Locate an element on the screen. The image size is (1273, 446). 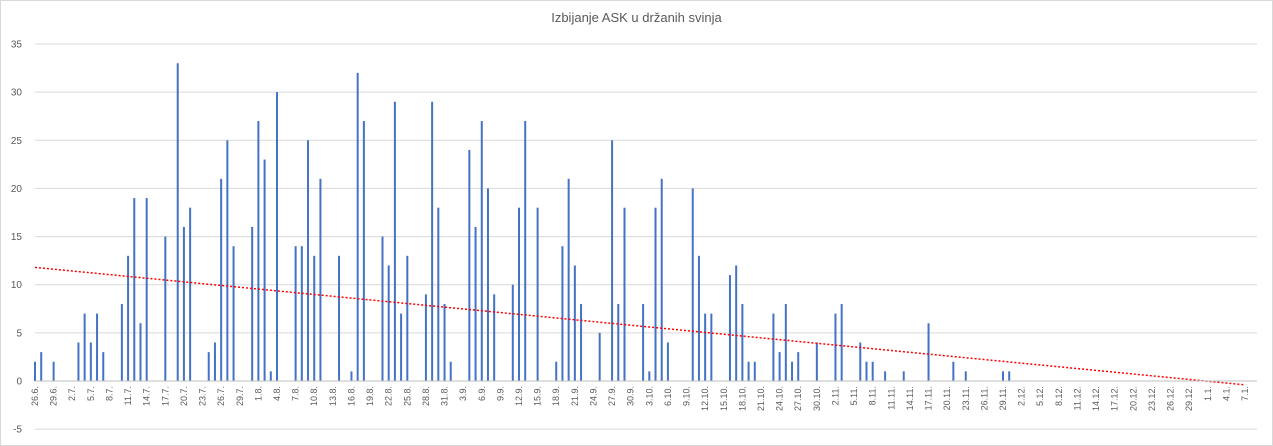
x-tick-label: 29.6. is located at coordinates (54, 396).